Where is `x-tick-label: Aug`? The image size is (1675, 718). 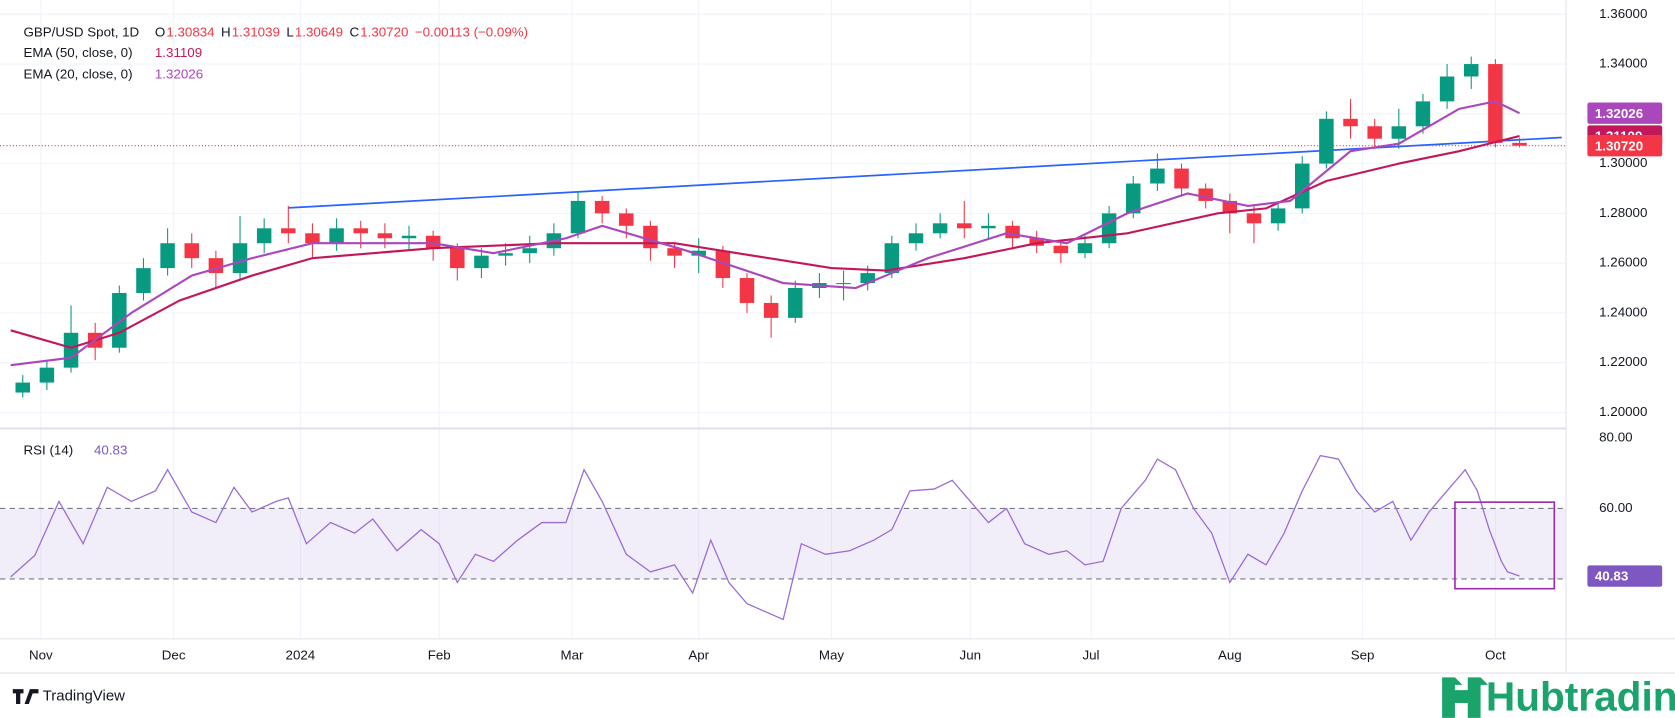
x-tick-label: Aug is located at coordinates (1230, 655).